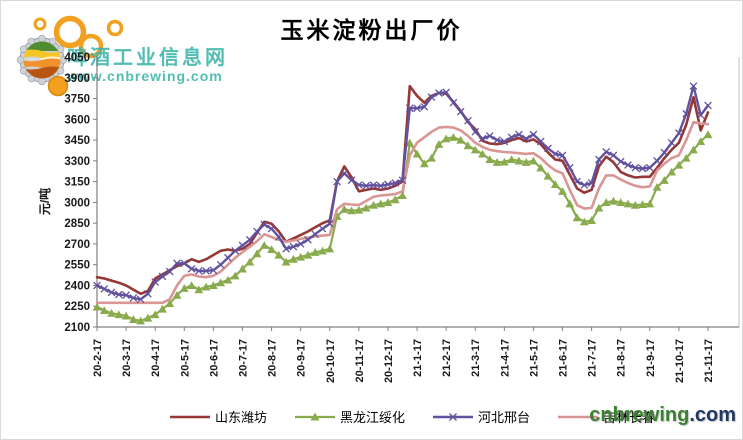 Image resolution: width=743 pixels, height=440 pixels. What do you see at coordinates (453, 416) in the screenshot?
I see `legend-swatch` at bounding box center [453, 416].